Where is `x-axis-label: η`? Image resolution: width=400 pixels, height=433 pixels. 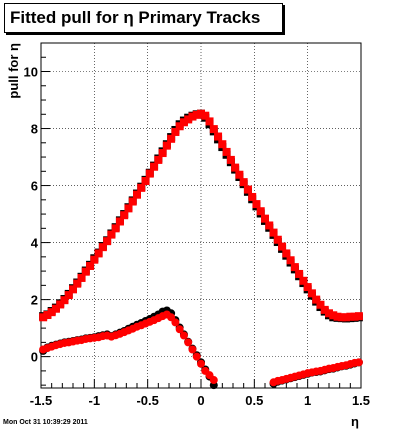
x-axis-label: η is located at coordinates (355, 421).